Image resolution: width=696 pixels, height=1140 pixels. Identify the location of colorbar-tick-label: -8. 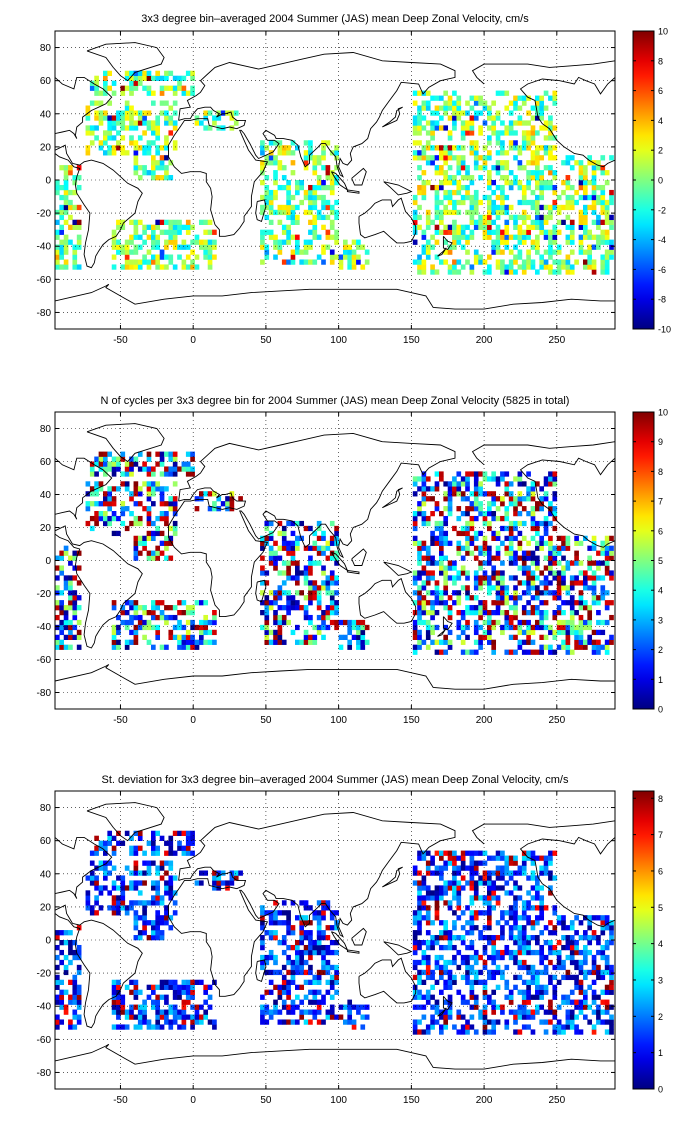
(662, 300).